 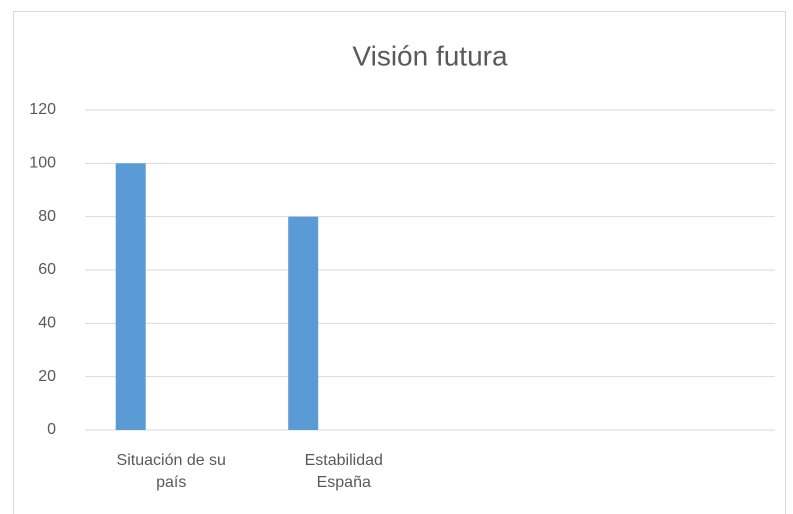 What do you see at coordinates (47, 376) in the screenshot?
I see `y-tick-label: 20` at bounding box center [47, 376].